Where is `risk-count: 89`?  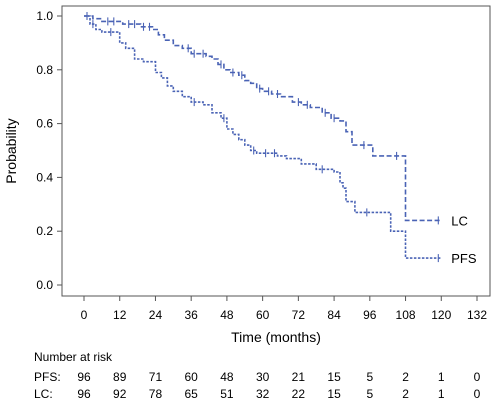 risk-count: 89 is located at coordinates (120, 377).